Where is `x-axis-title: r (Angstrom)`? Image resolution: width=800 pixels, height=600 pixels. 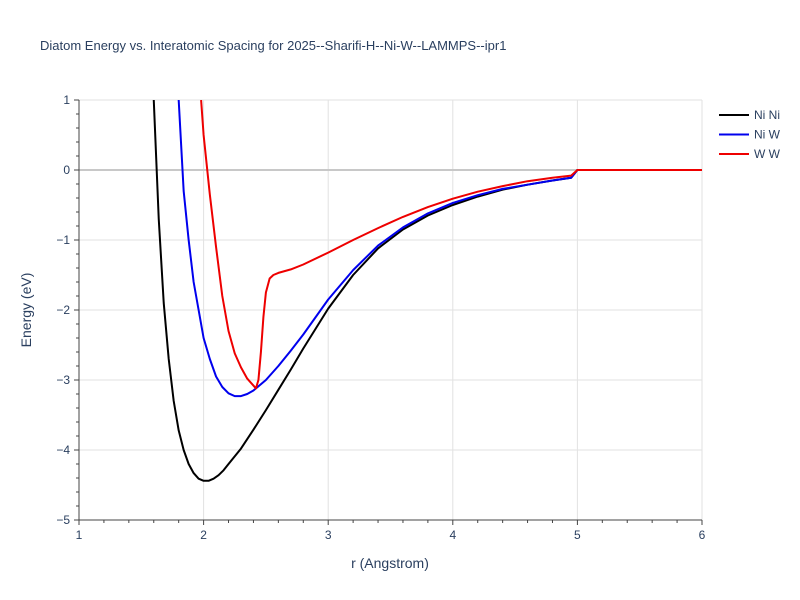 x-axis-title: r (Angstrom) is located at coordinates (390, 563).